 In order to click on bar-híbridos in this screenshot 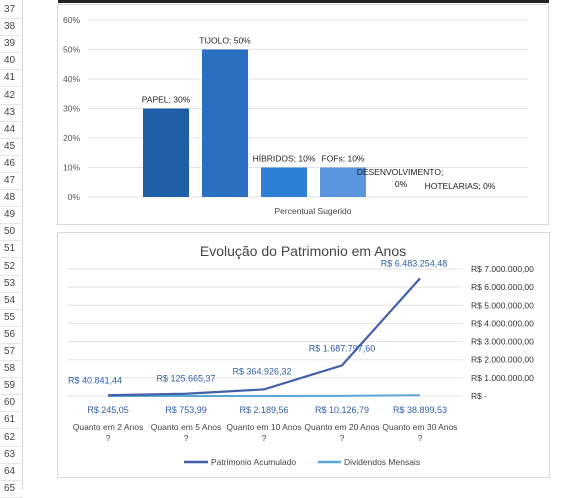, I will do `click(284, 182)`.